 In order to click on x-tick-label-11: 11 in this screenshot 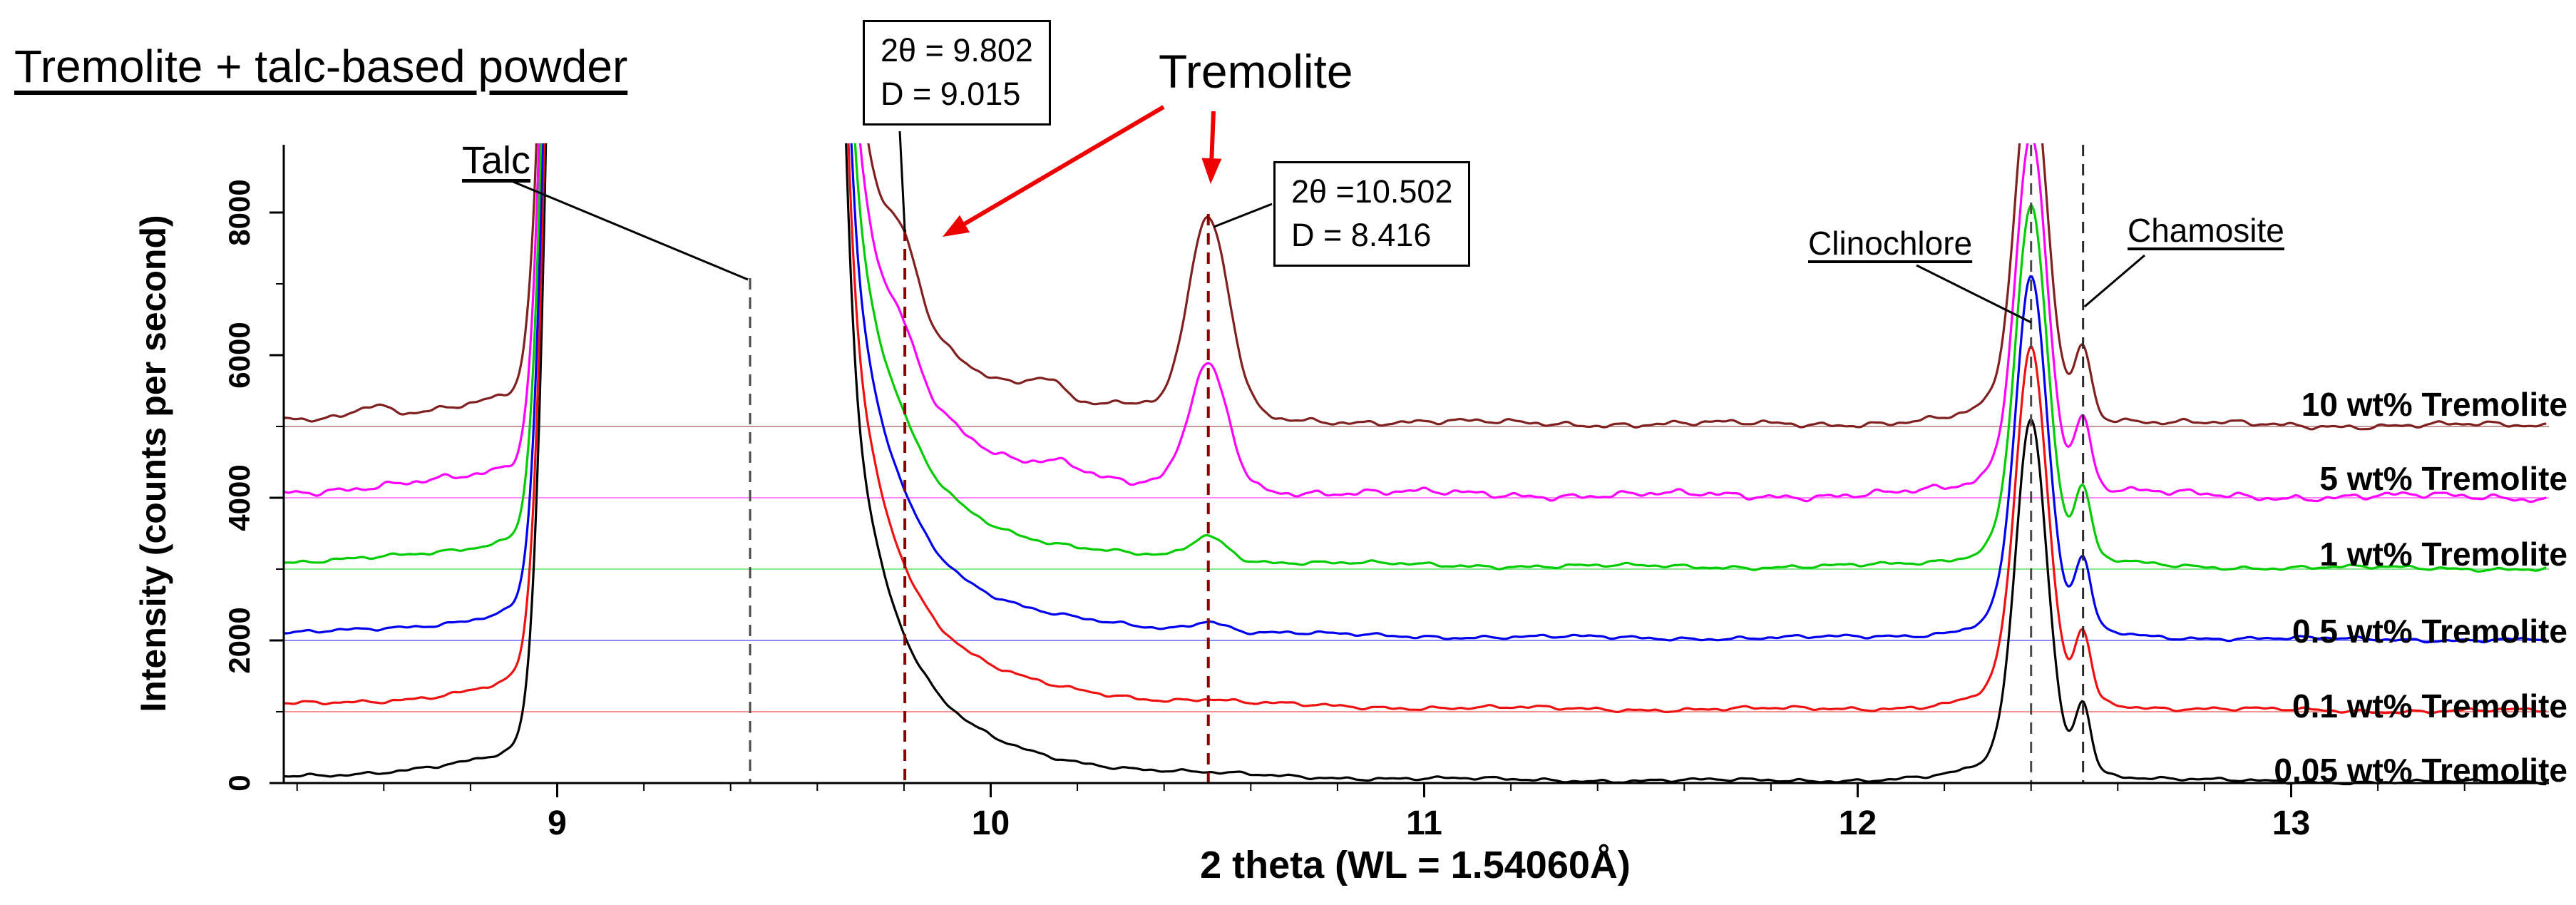, I will do `click(1424, 823)`.